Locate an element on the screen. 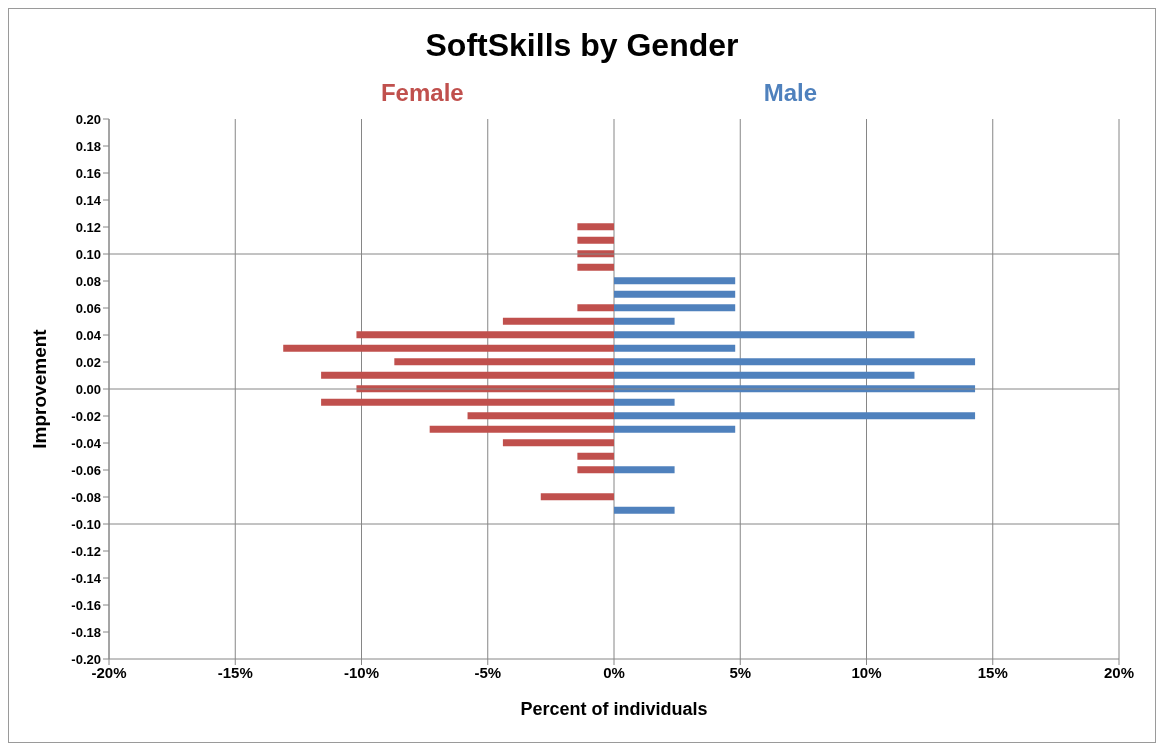 This screenshot has width=1164, height=751. y-axis-title: Improvement is located at coordinates (39, 388).